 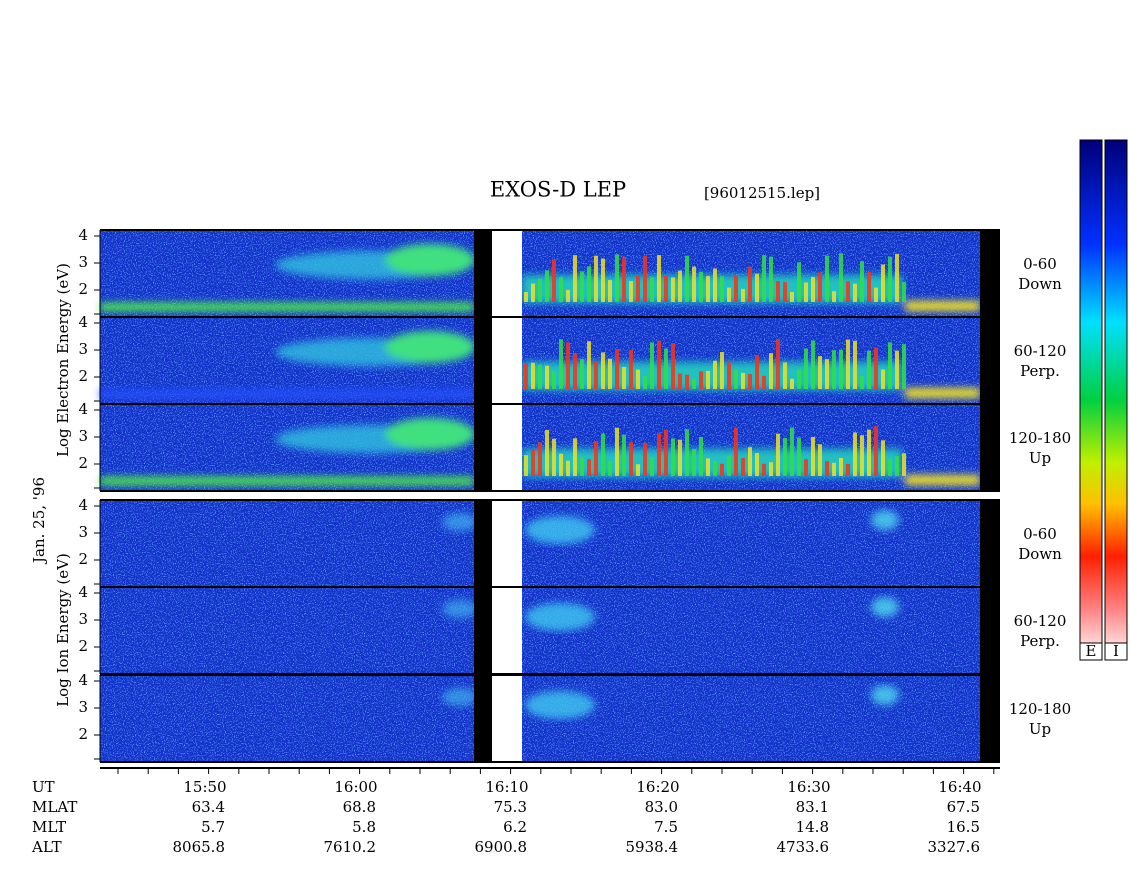 I want to click on y-tick-label: 4, so click(x=83, y=505).